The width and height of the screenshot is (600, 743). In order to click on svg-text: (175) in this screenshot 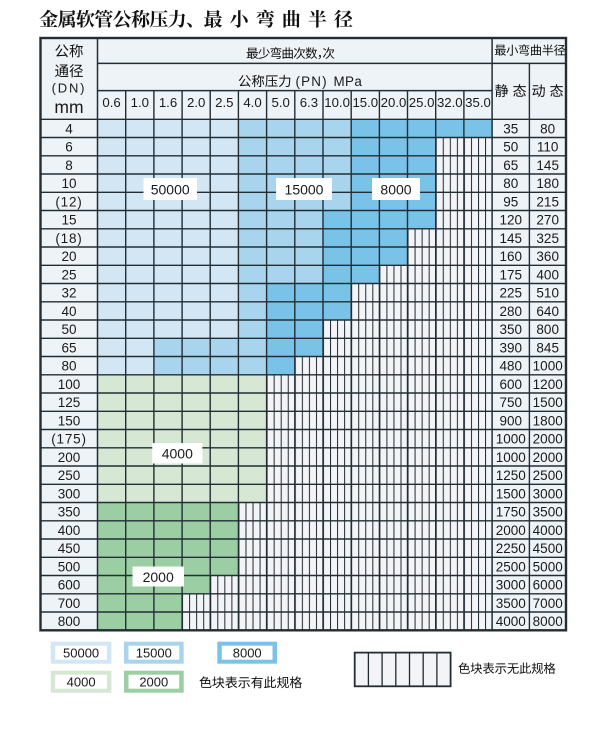, I will do `click(69, 439)`.